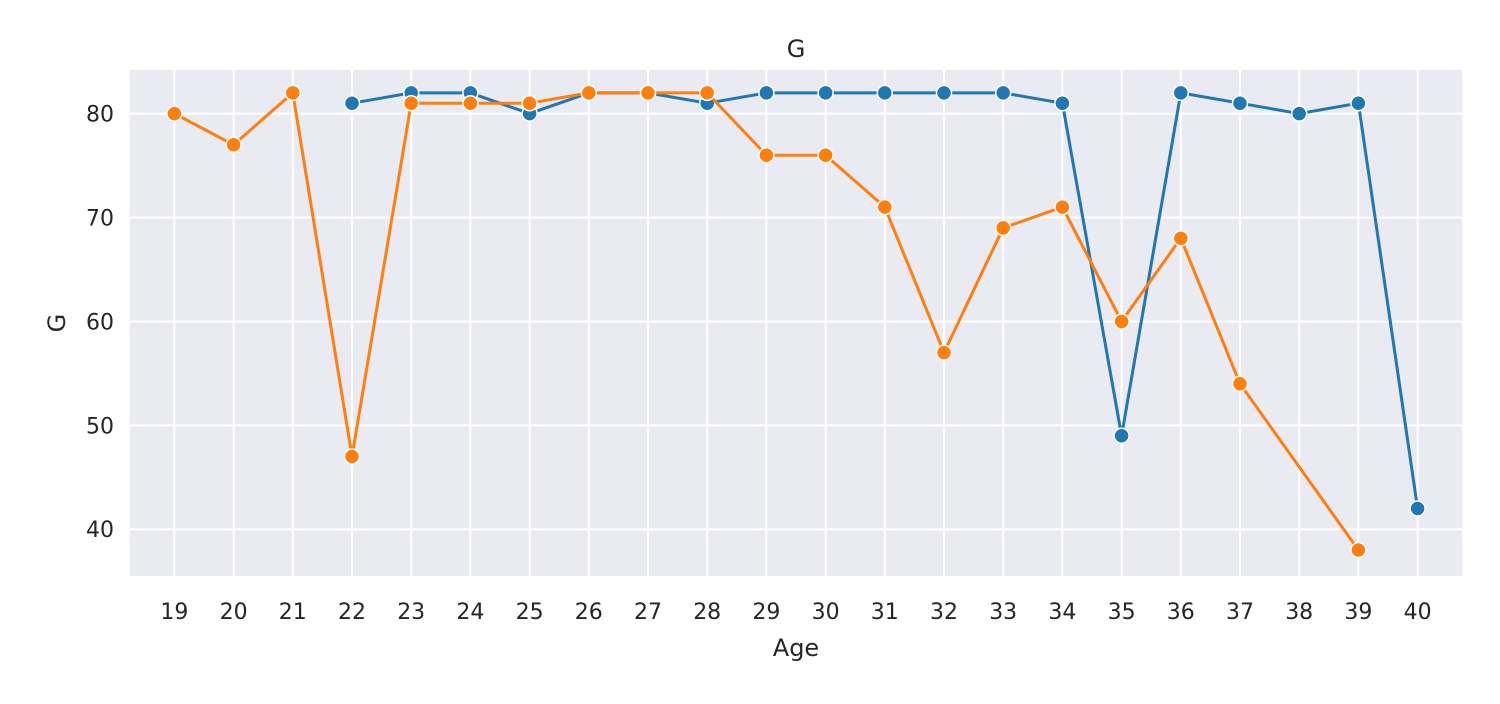  I want to click on y-tick-label: 60, so click(100, 322).